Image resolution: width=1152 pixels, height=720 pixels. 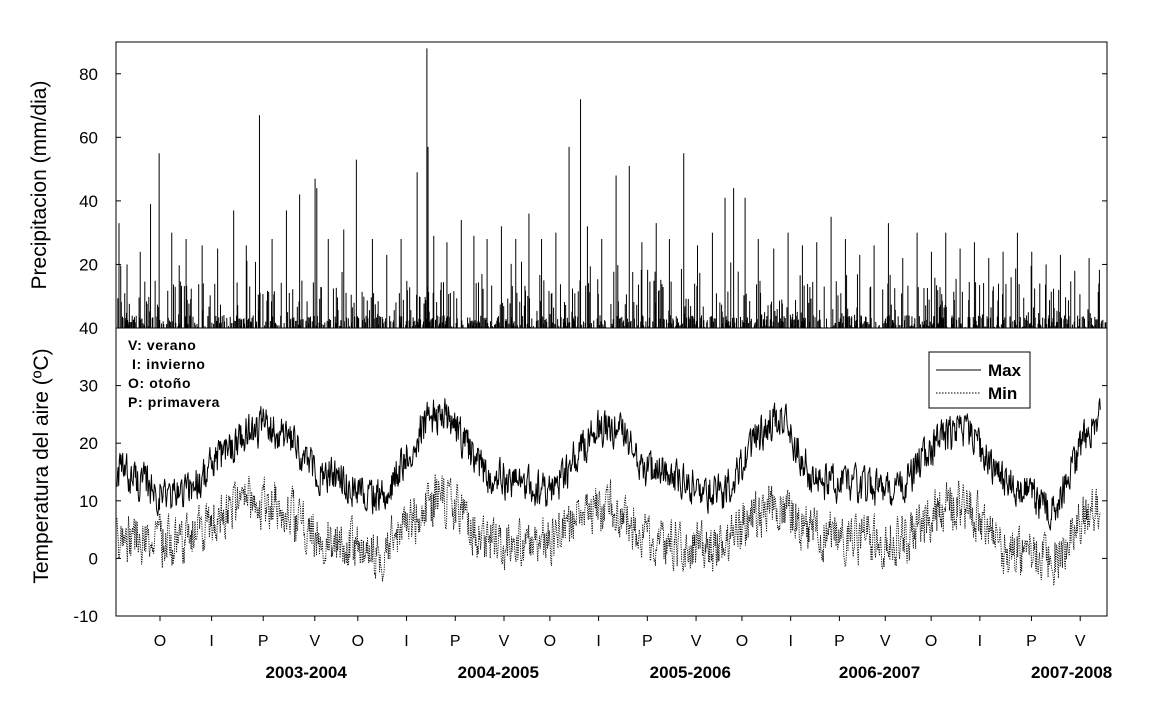 I want to click on year-label: 2006-2007, so click(x=879, y=672).